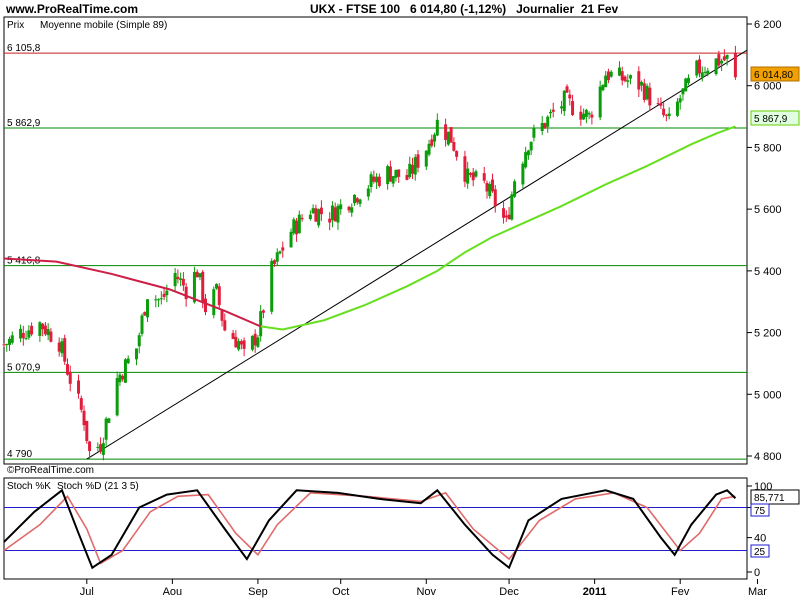 Image resolution: width=800 pixels, height=600 pixels. I want to click on stoch-lower-badge, so click(760, 551).